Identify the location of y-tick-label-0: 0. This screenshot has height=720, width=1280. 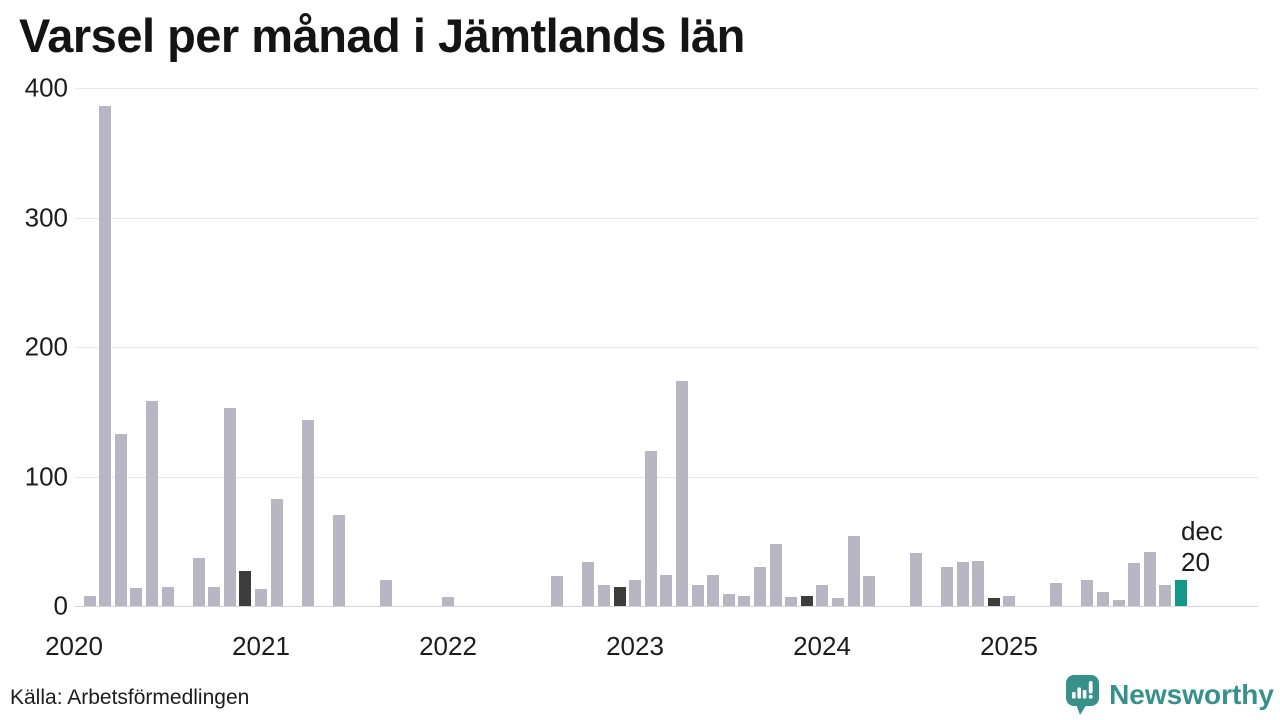
(60, 605).